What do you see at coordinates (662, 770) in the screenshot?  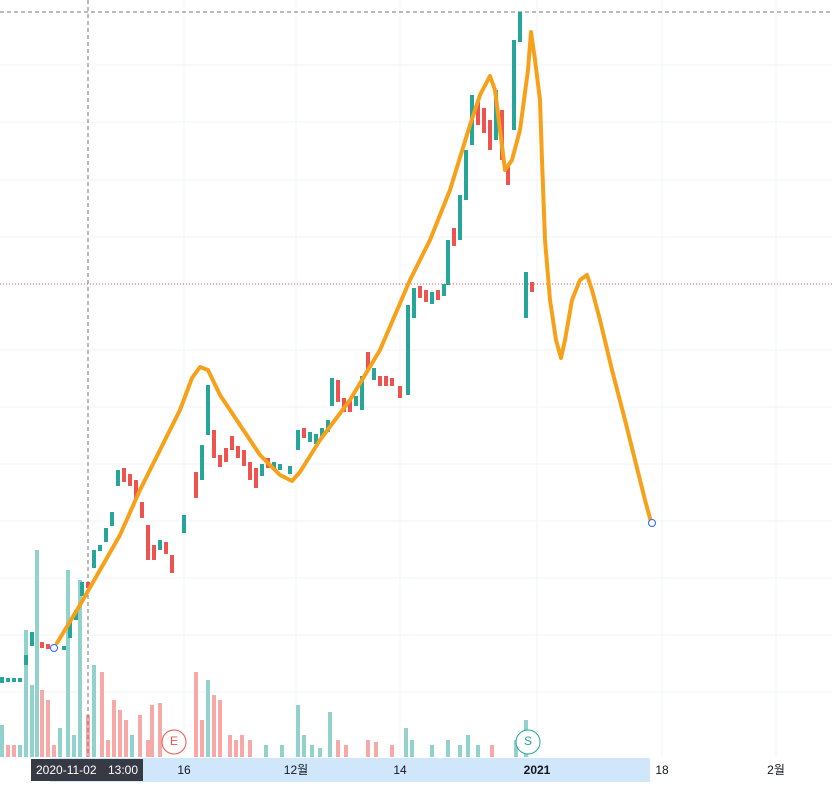 I see `time-label: 18` at bounding box center [662, 770].